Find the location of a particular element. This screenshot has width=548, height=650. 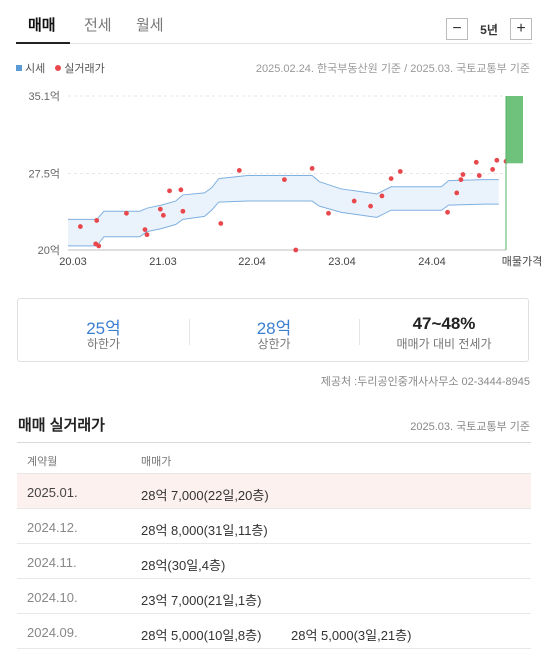

period-label: 5년 is located at coordinates (489, 29).